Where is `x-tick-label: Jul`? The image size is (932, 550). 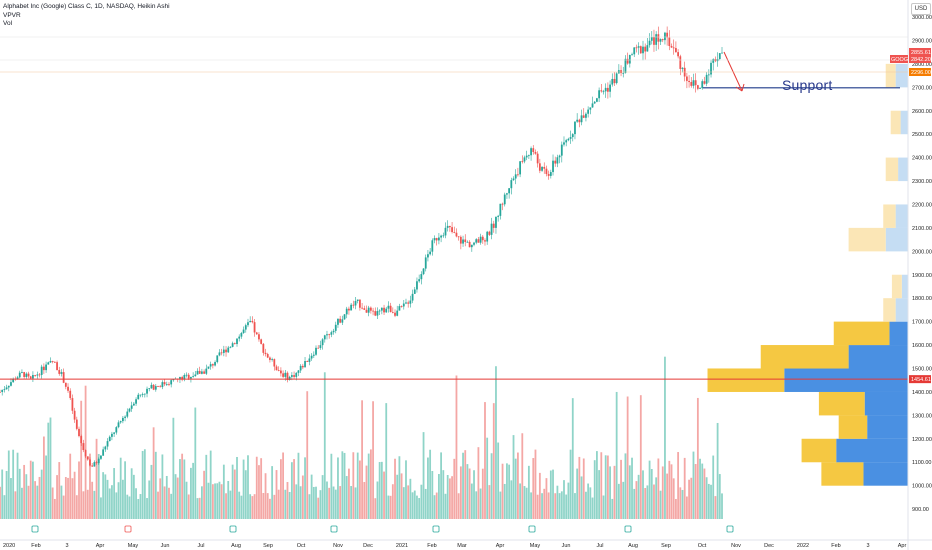 x-tick-label: Jul is located at coordinates (599, 546).